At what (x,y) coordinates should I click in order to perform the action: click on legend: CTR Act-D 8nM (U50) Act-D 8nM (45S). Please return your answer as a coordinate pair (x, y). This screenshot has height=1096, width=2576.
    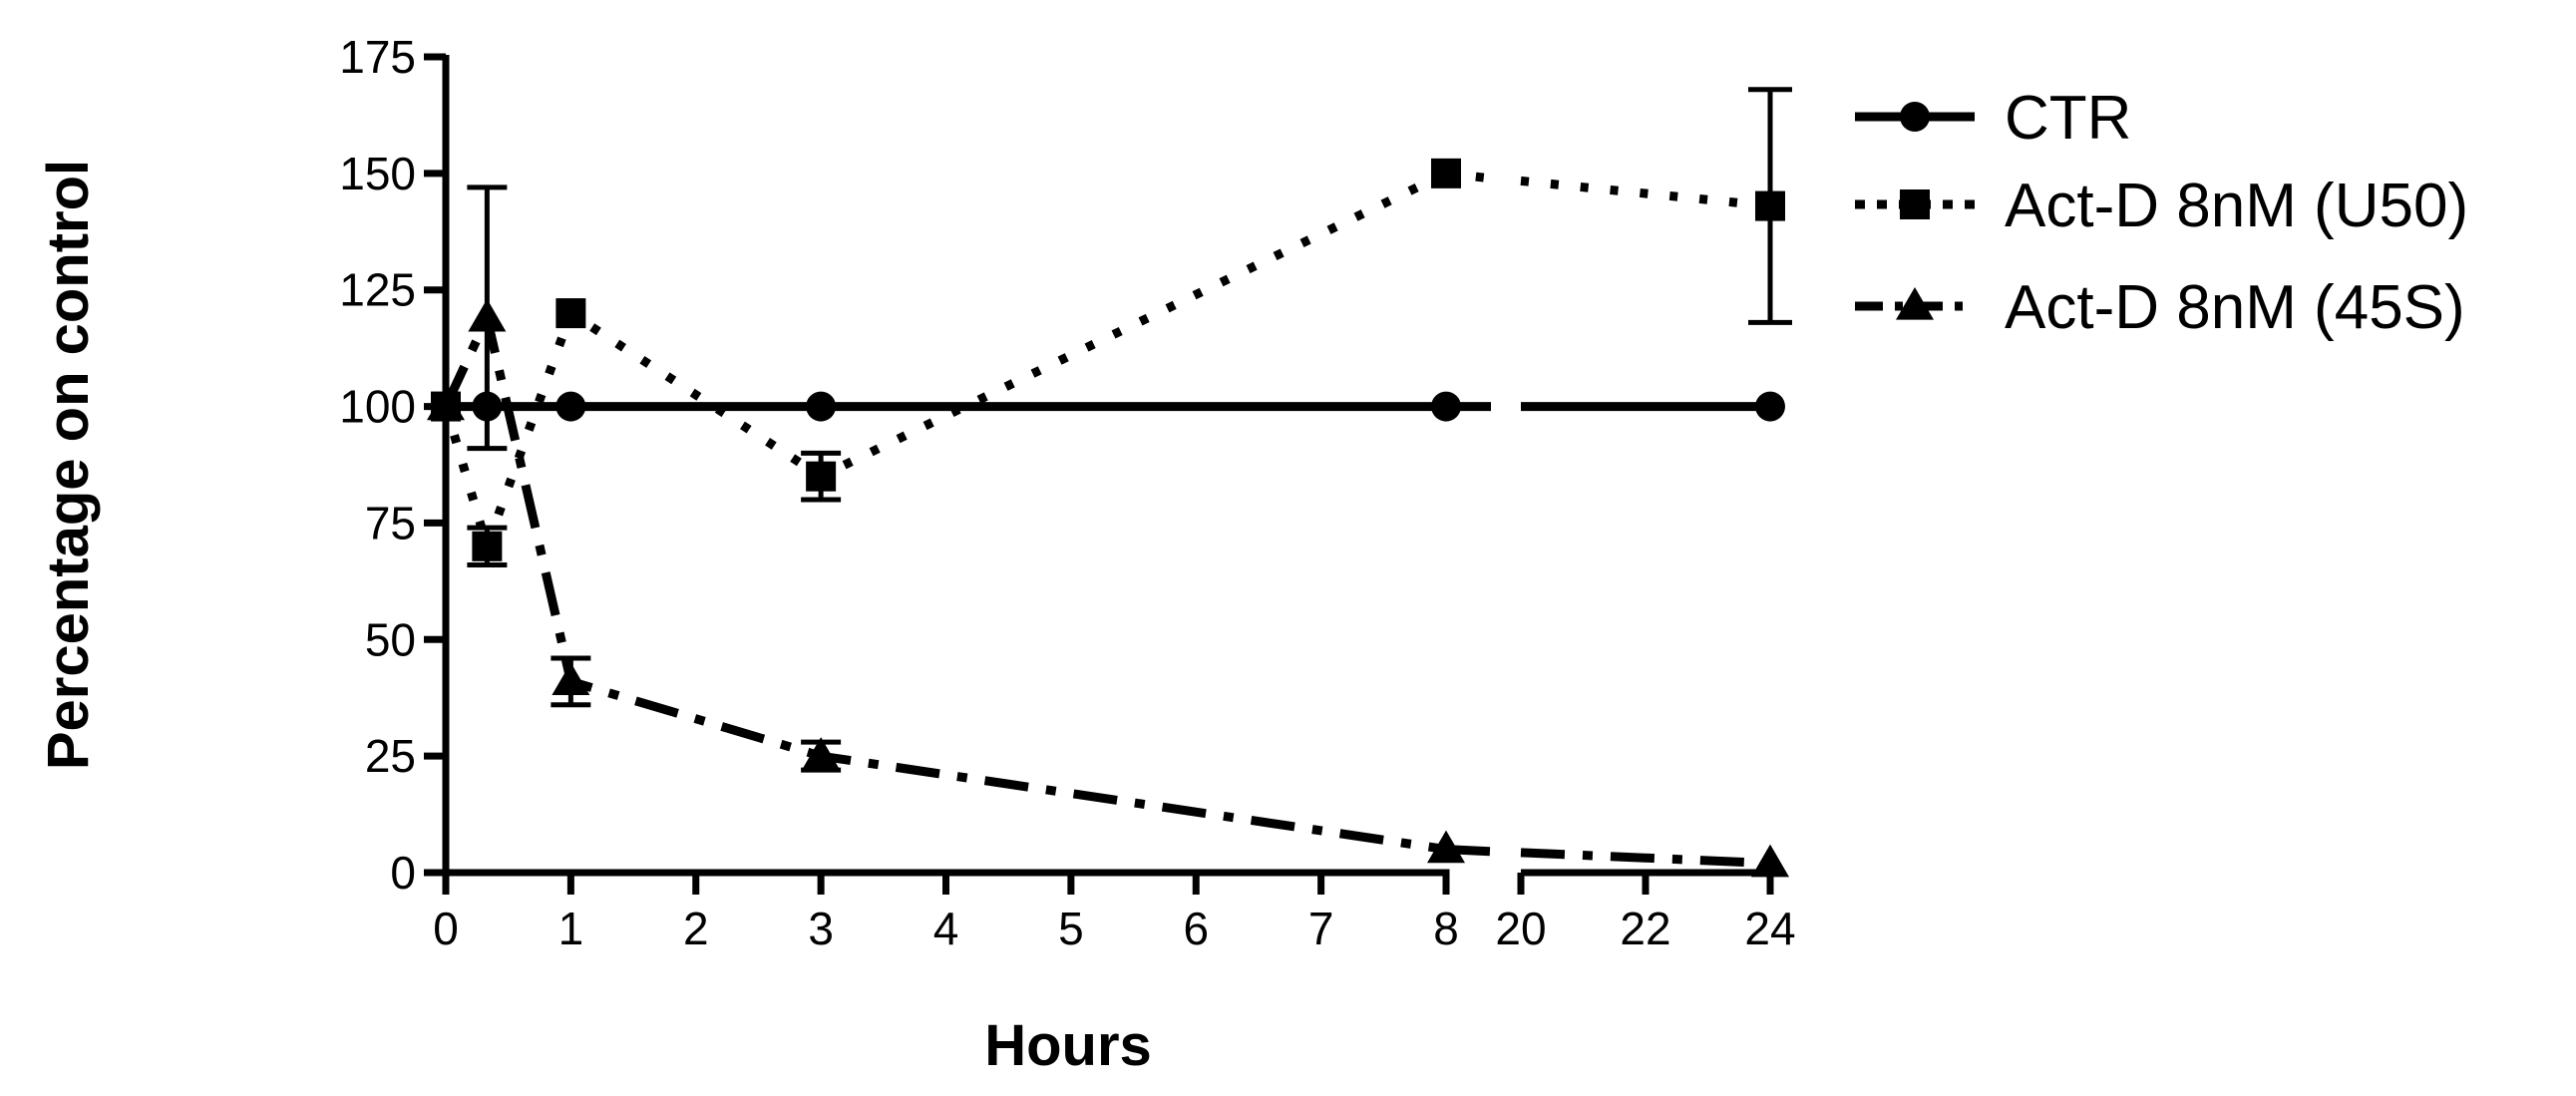
    Looking at the image, I should click on (2161, 213).